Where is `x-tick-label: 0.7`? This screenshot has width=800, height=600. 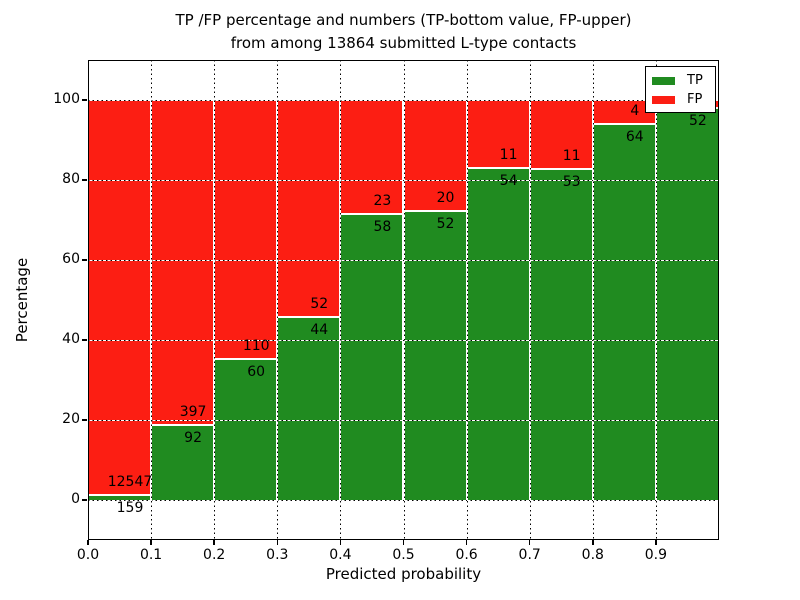 x-tick-label: 0.7 is located at coordinates (529, 555).